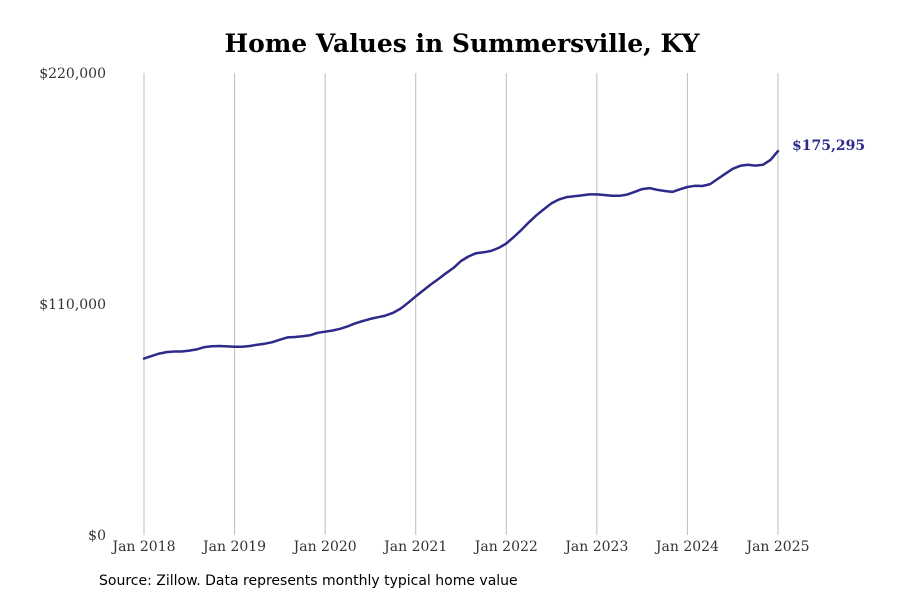  I want to click on x-tick-label: Jan 2020, so click(324, 547).